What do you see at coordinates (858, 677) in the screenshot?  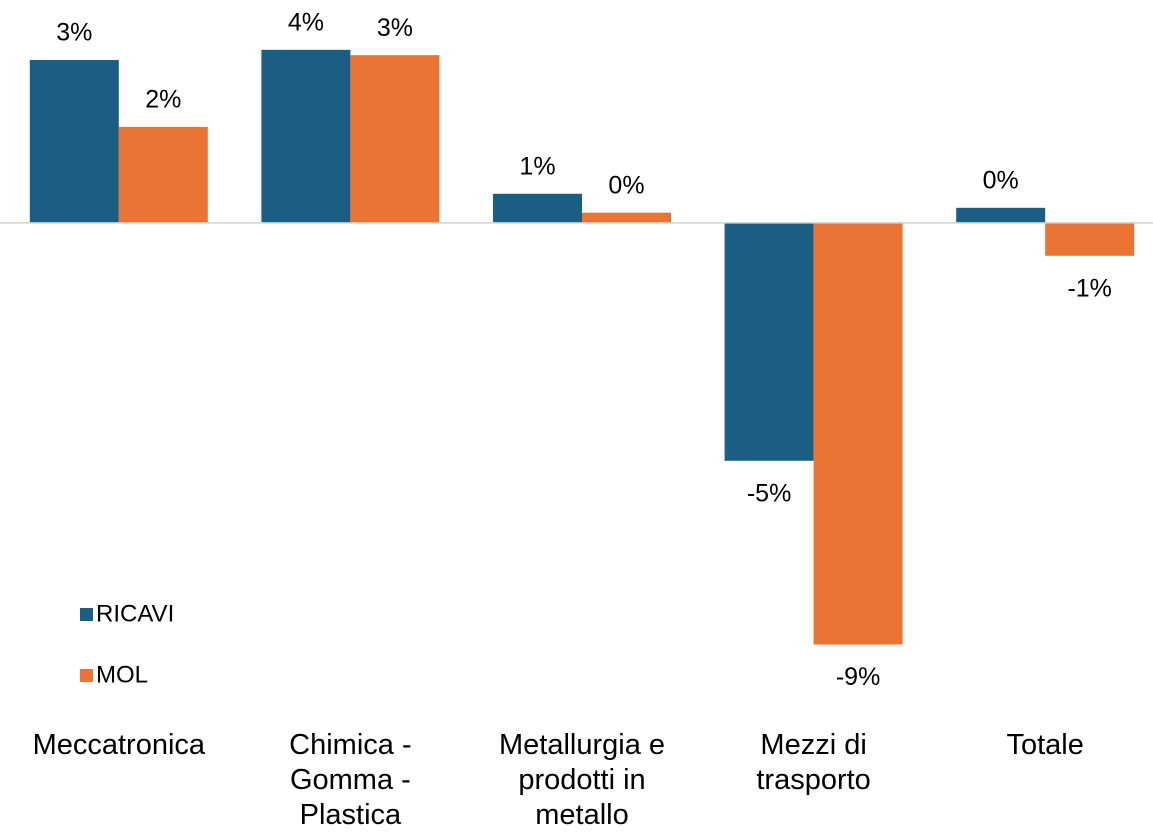 I see `value-label: -9%` at bounding box center [858, 677].